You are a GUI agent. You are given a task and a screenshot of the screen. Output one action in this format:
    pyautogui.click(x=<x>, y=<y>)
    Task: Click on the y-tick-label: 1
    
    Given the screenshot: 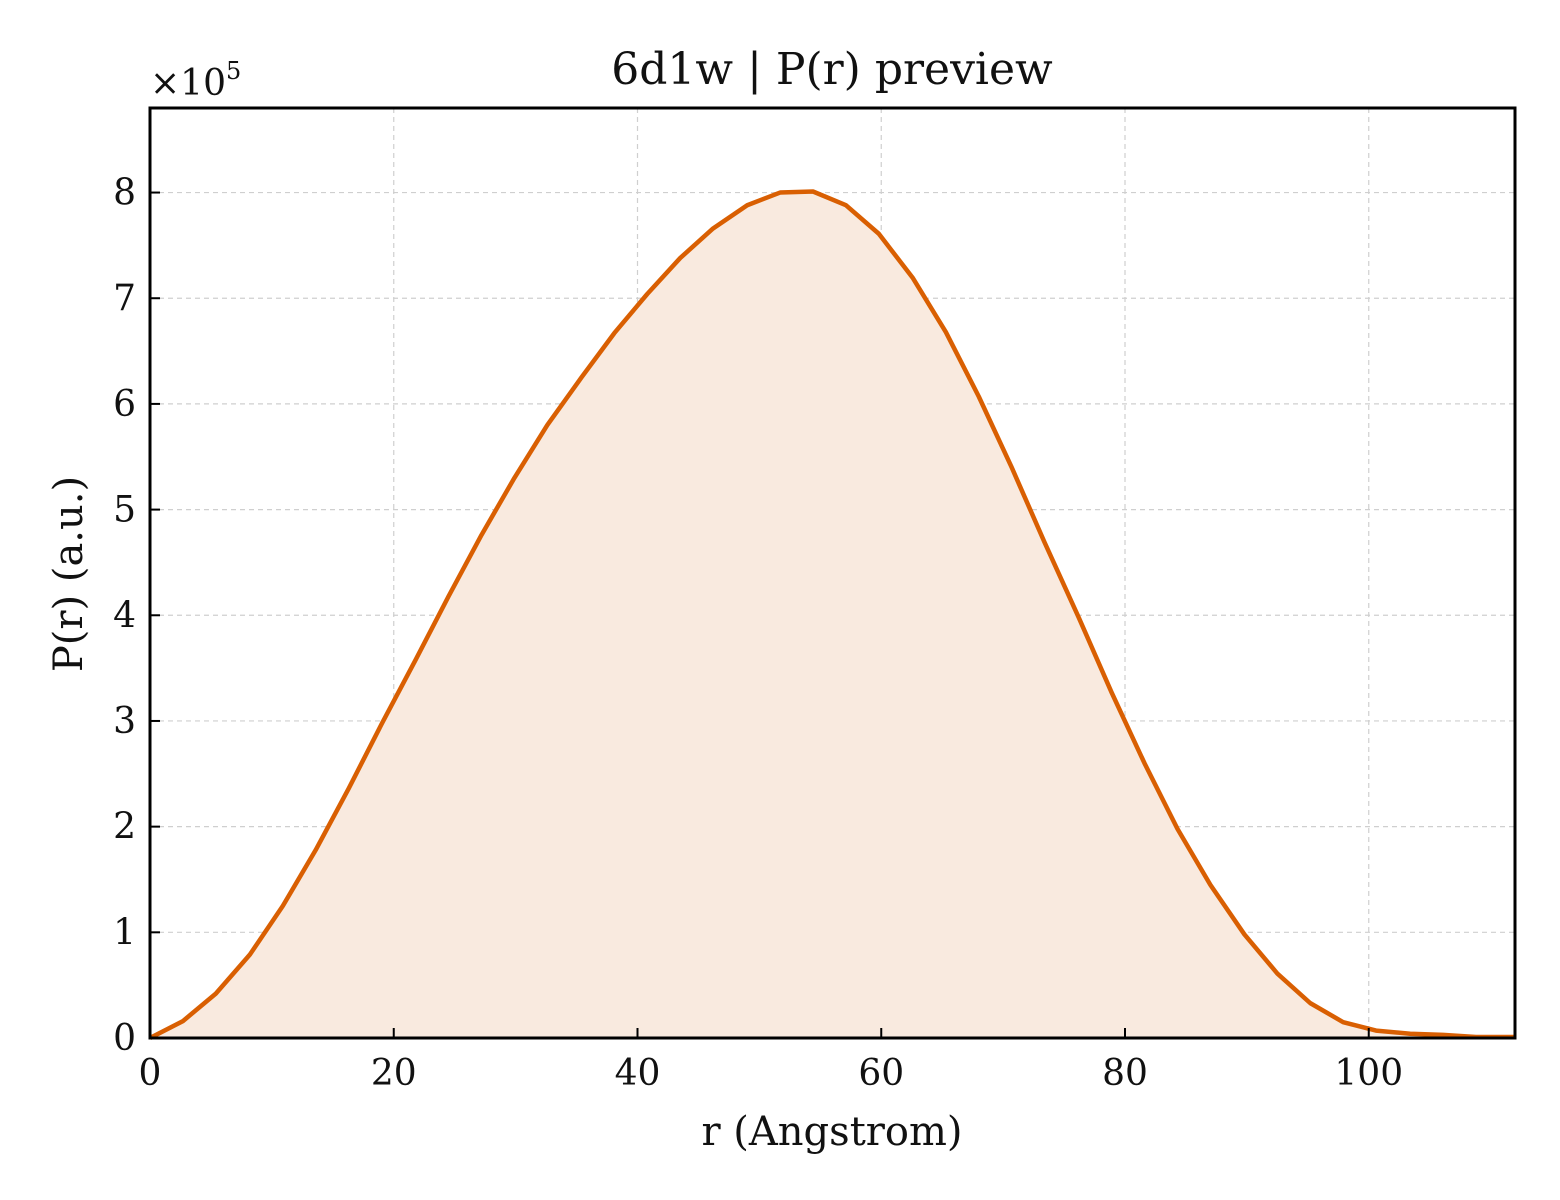 What is the action you would take?
    pyautogui.click(x=124, y=932)
    